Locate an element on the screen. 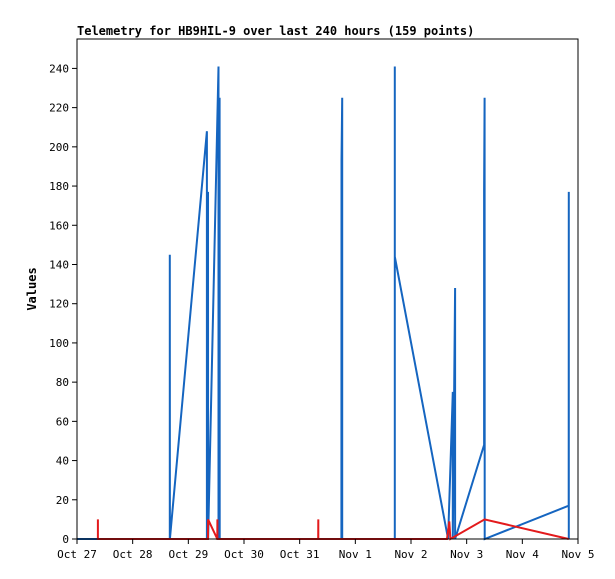 The image size is (615, 579). y-tick-label-4: 80 is located at coordinates (62, 382).